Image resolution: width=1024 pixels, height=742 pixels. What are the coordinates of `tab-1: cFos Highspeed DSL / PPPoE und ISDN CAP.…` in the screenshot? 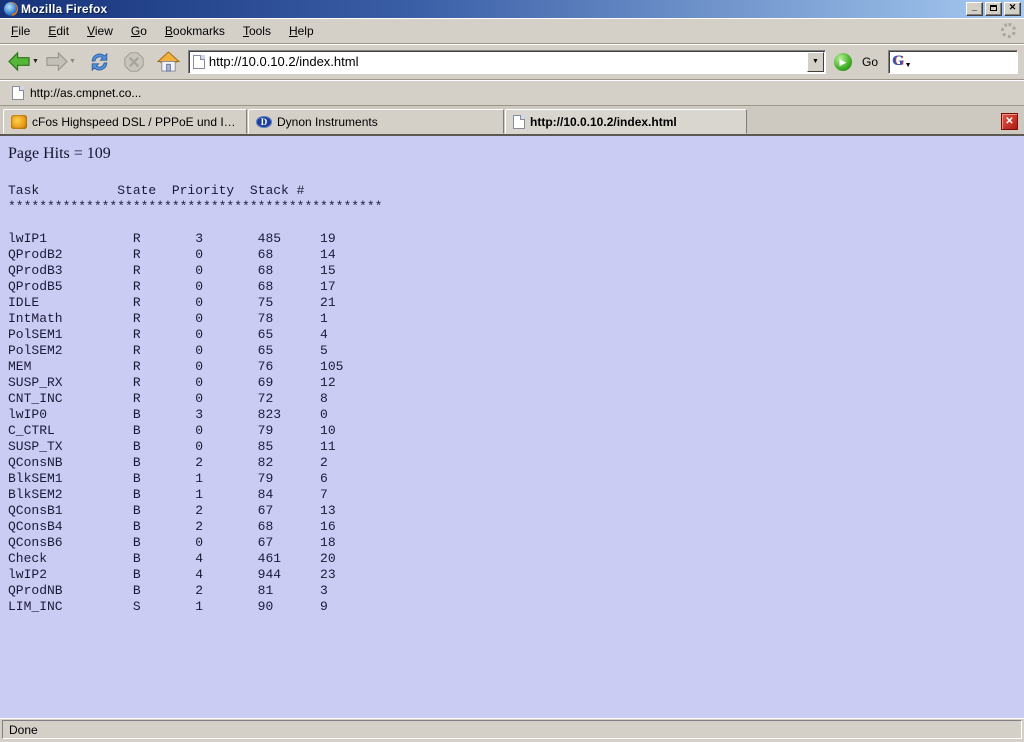 It's located at (125, 121).